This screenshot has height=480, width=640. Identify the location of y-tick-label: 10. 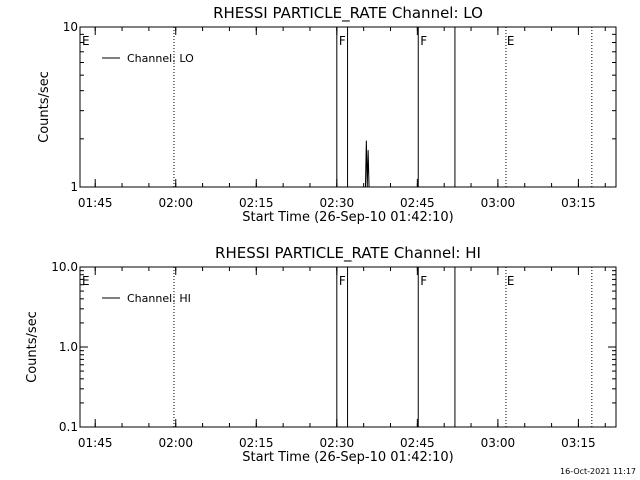
(70, 27).